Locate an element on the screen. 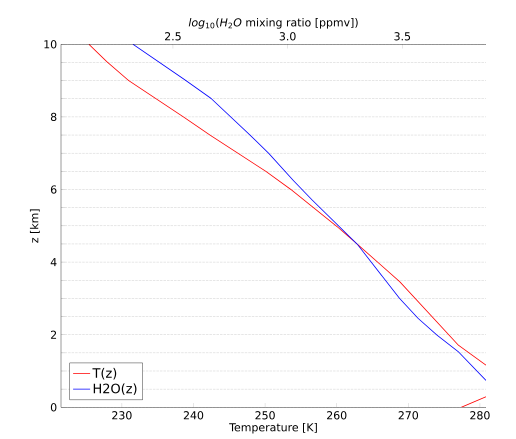 This screenshot has width=516, height=439. x-tick-label: 240 is located at coordinates (194, 415).